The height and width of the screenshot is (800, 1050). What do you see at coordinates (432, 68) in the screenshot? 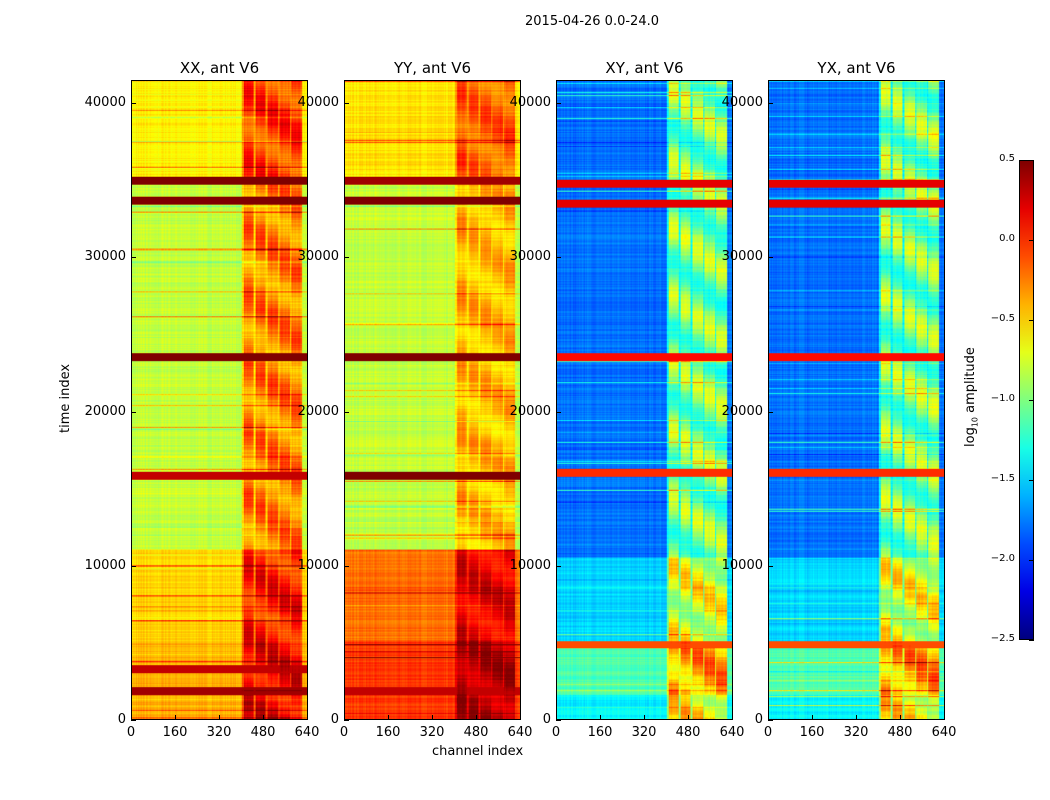
I see `panel-title: YY, ant V6` at bounding box center [432, 68].